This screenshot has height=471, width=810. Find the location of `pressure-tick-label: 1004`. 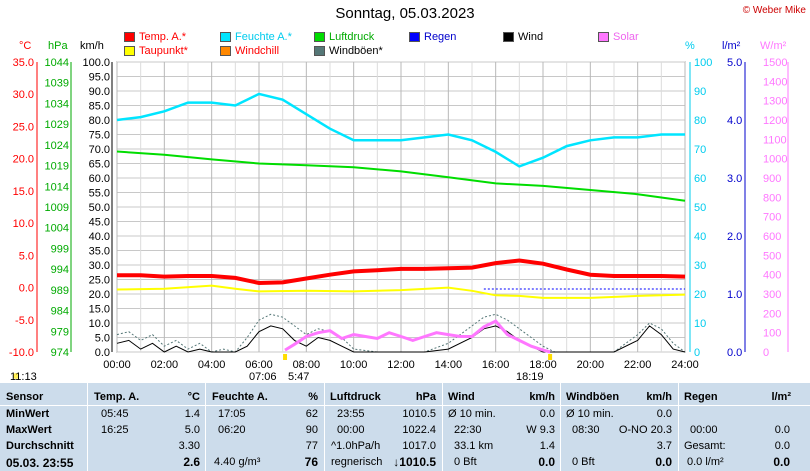

pressure-tick-label: 1004 is located at coordinates (57, 229).